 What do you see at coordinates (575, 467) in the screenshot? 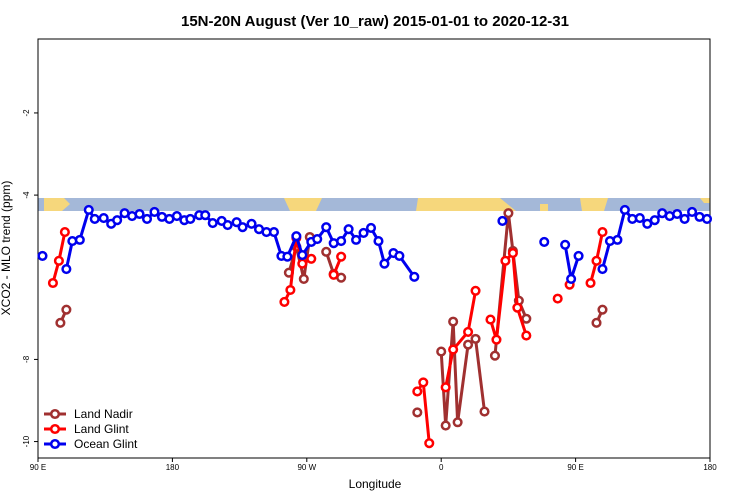
I see `x-tick-label: 90 E` at bounding box center [575, 467].